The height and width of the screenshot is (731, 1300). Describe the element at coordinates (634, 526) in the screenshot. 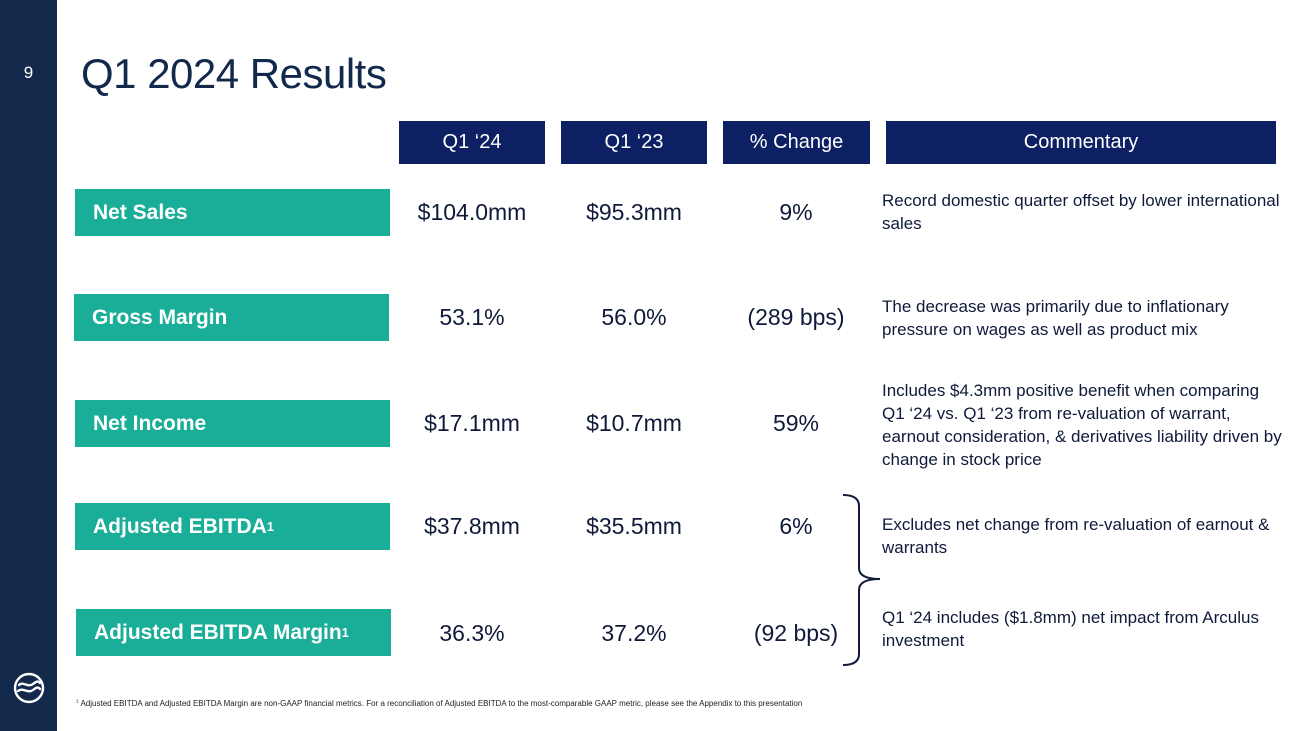

I see `adjusted-ebitda-q1-23: $35.5mm` at that location.